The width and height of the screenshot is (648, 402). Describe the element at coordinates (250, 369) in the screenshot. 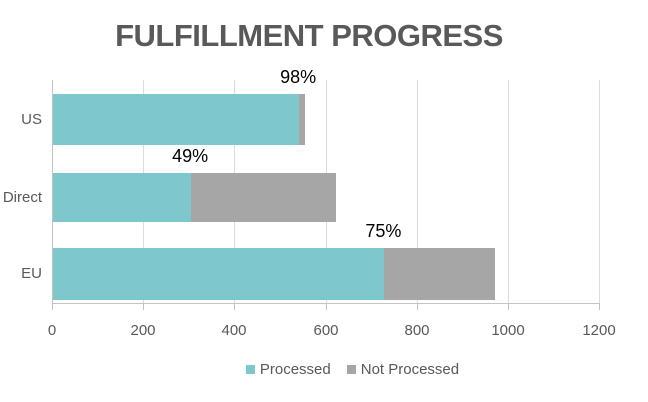

I see `legend-swatch-processed` at that location.